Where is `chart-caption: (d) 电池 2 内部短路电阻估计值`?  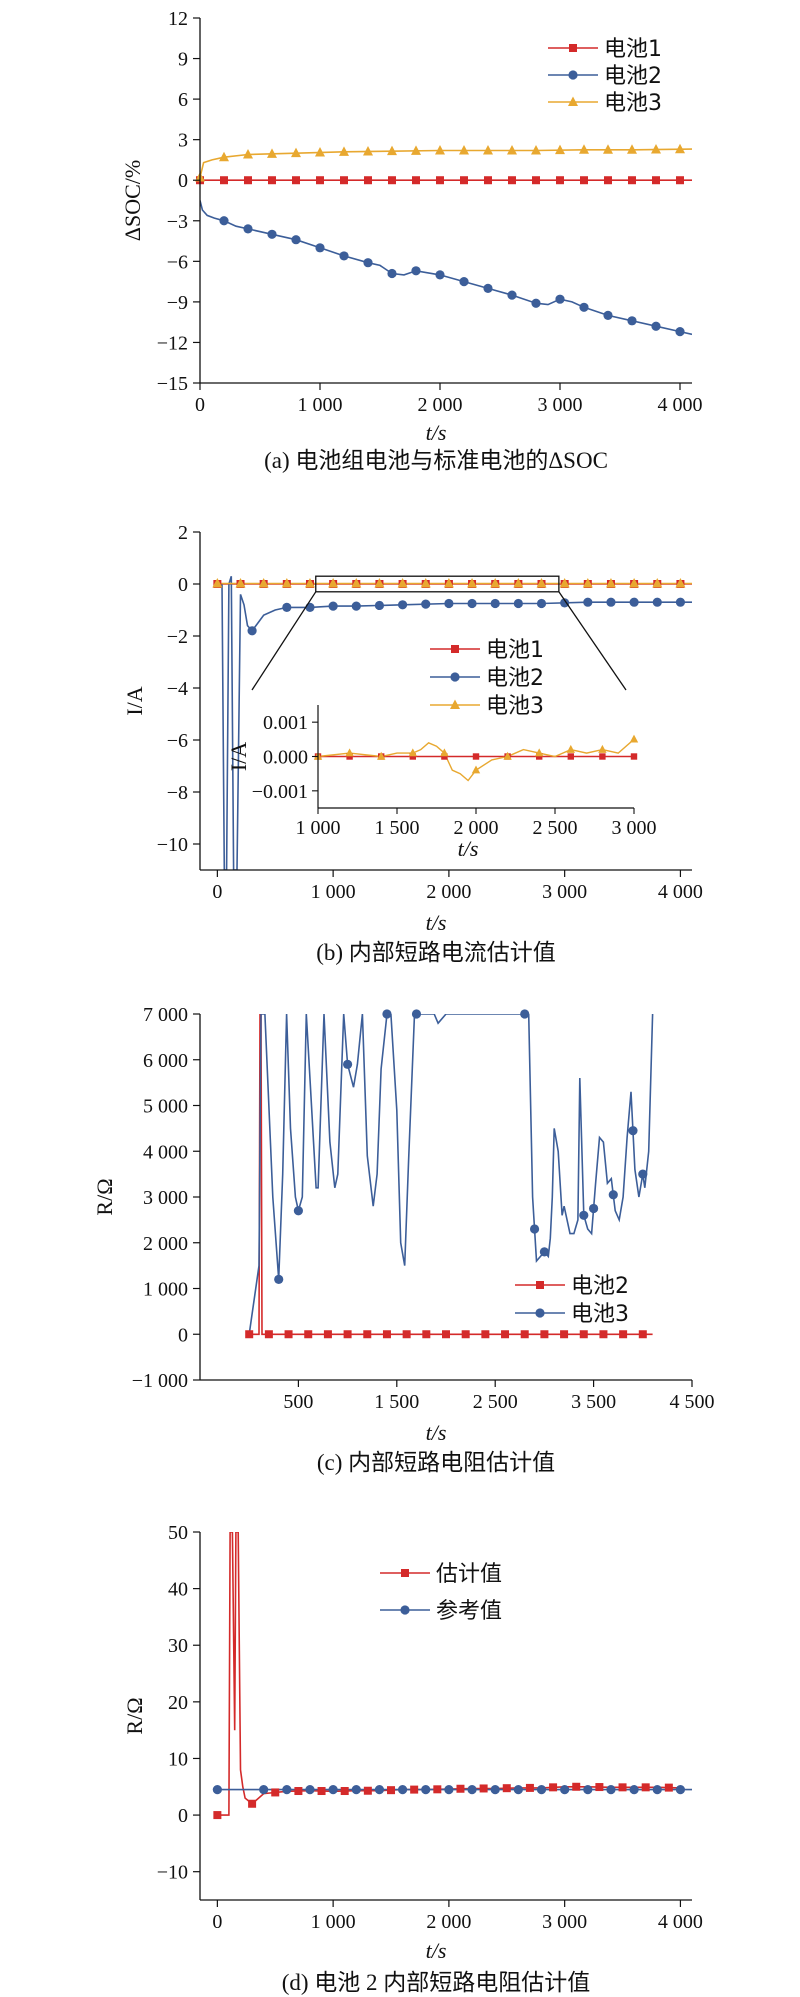
chart-caption: (d) 电池 2 内部短路电阻估计值 is located at coordinates (436, 1982).